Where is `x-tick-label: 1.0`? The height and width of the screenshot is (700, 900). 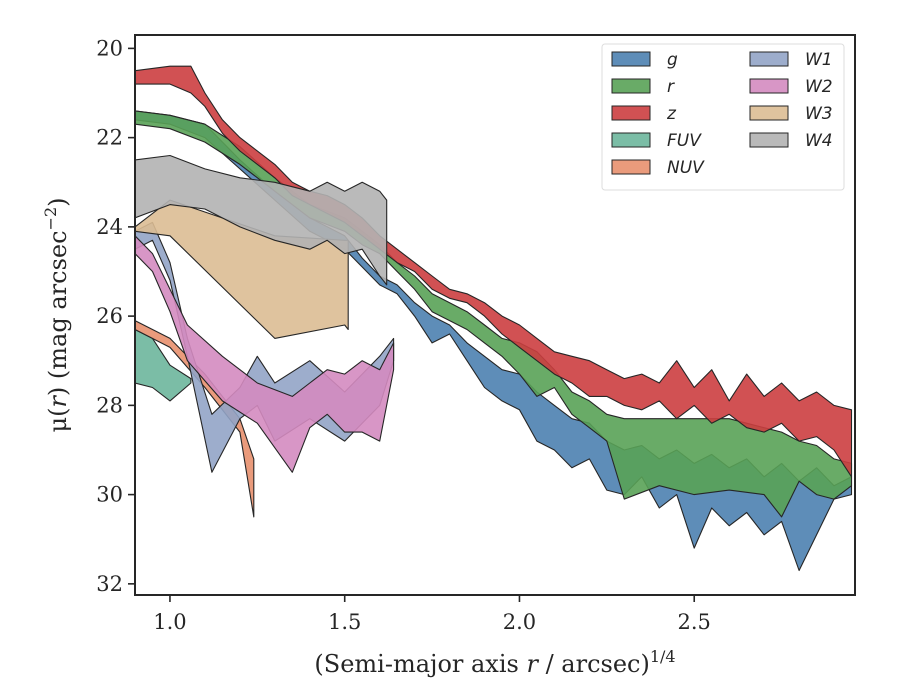 x-tick-label: 1.0 is located at coordinates (169, 622).